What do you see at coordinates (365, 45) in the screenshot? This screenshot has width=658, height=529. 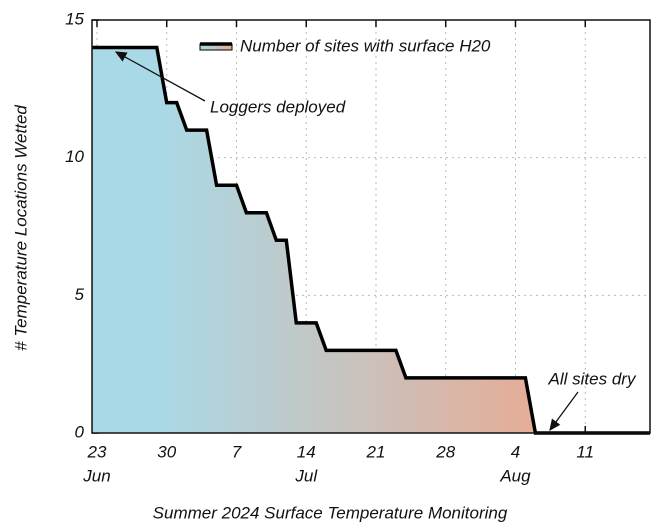 I see `legend-label: Number of sites with surface H20` at bounding box center [365, 45].